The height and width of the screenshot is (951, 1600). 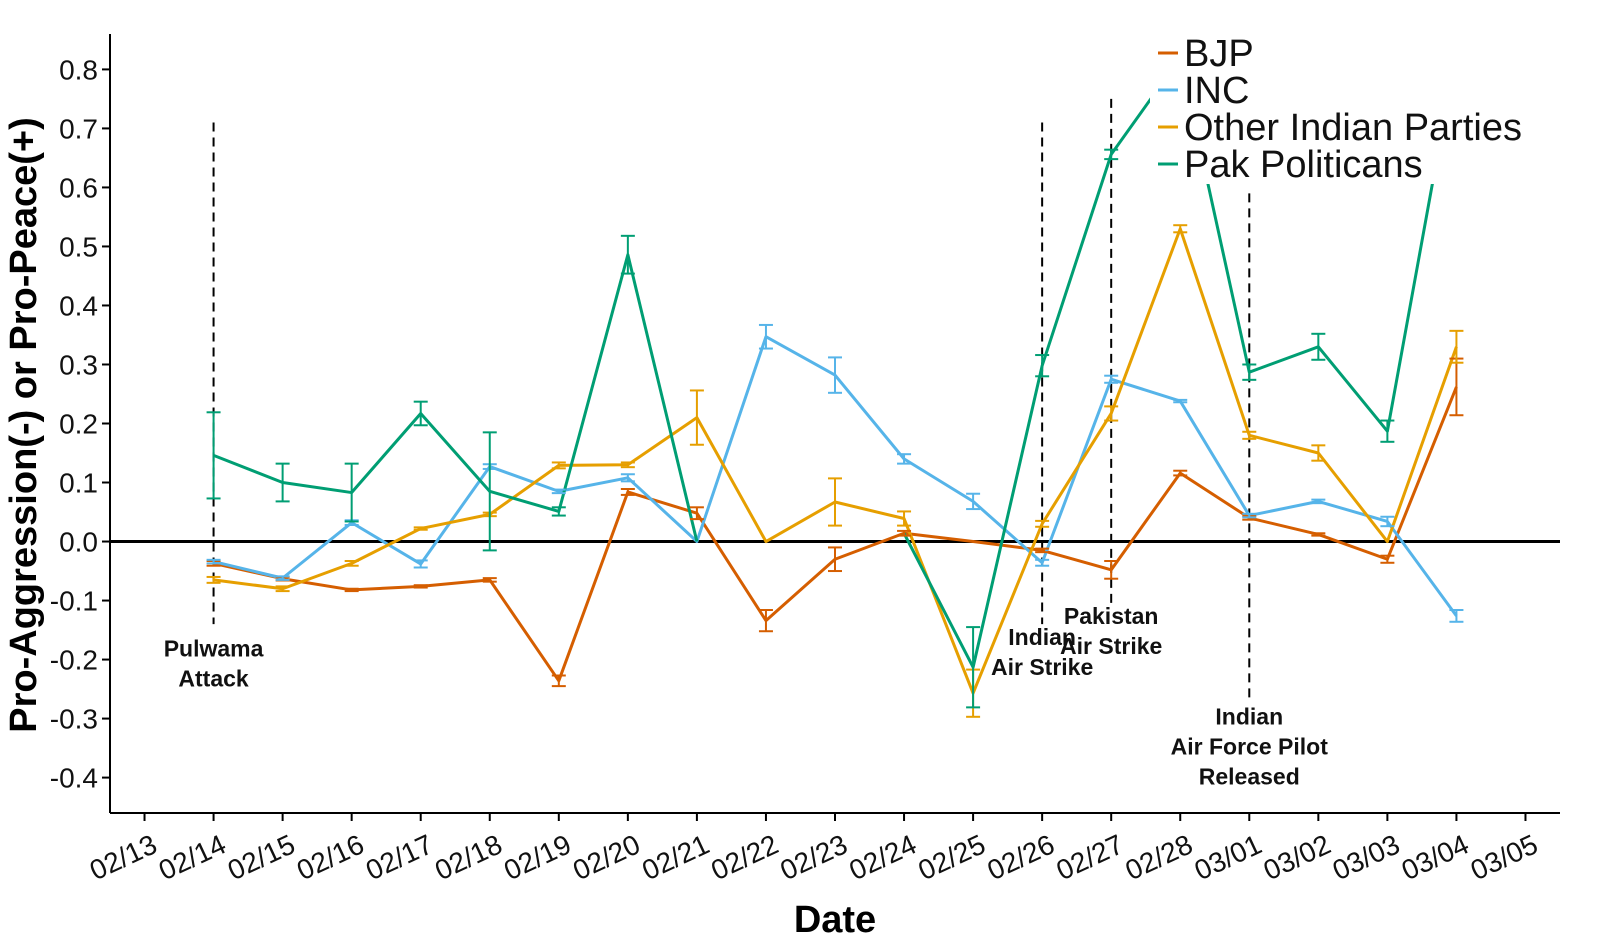 I want to click on y-tick-label: 0.2, so click(x=78, y=424).